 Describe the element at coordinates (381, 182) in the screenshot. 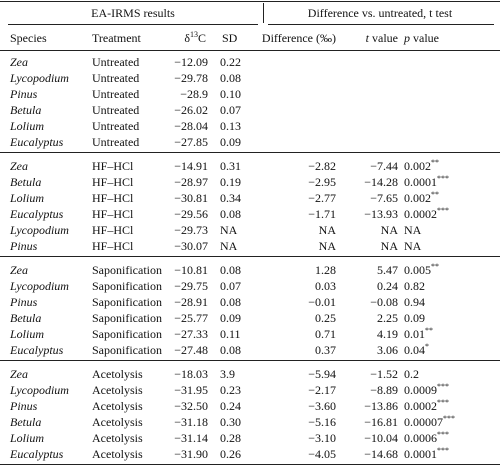

I see `t-value: −14.28` at that location.